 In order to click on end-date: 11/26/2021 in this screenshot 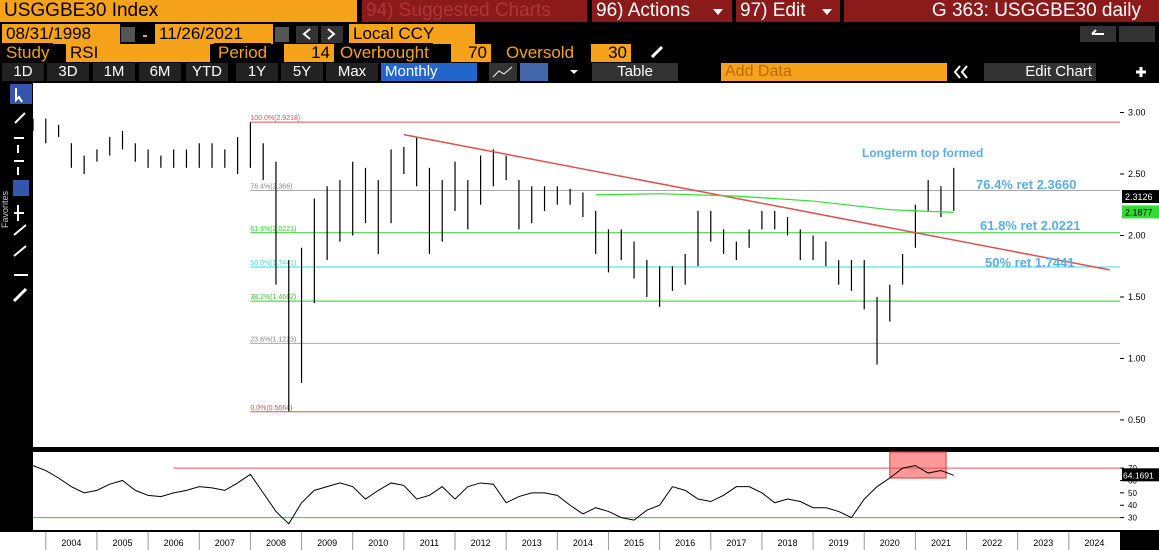, I will do `click(214, 34)`.